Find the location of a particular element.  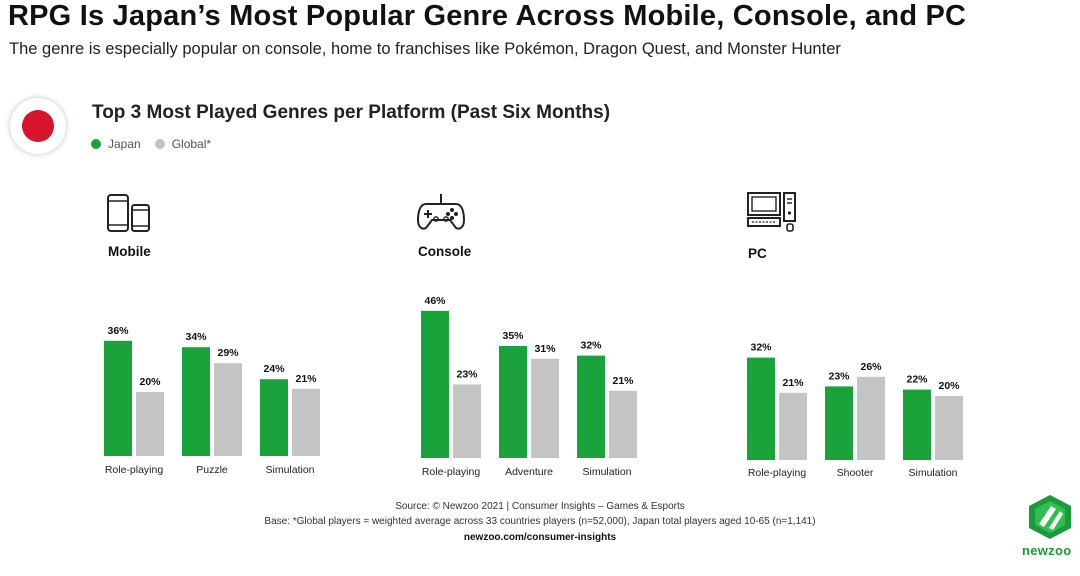

category-label-pc-simulation: Simulation is located at coordinates (932, 473).